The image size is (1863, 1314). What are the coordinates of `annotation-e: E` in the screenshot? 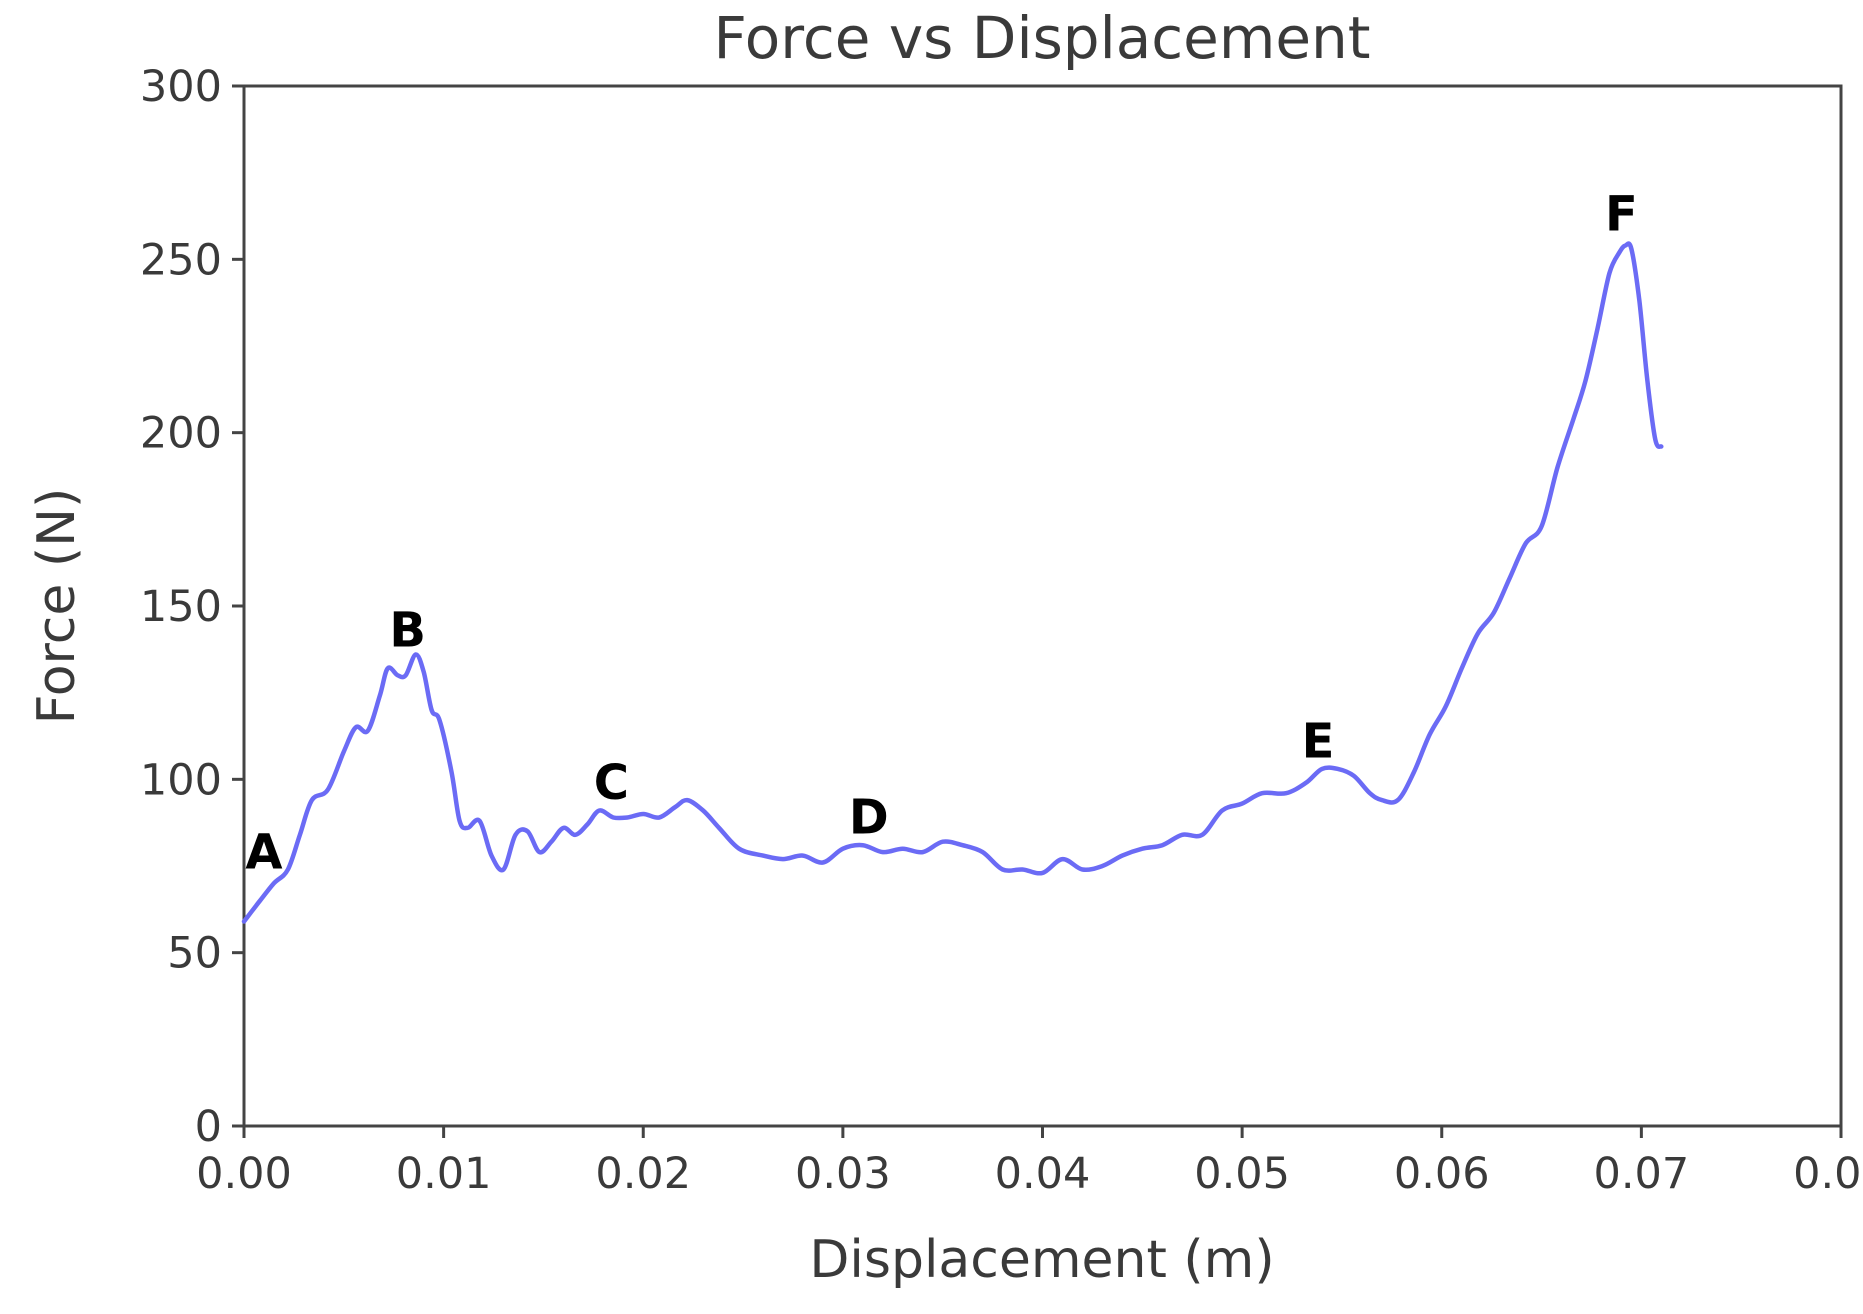 It's located at (1318, 741).